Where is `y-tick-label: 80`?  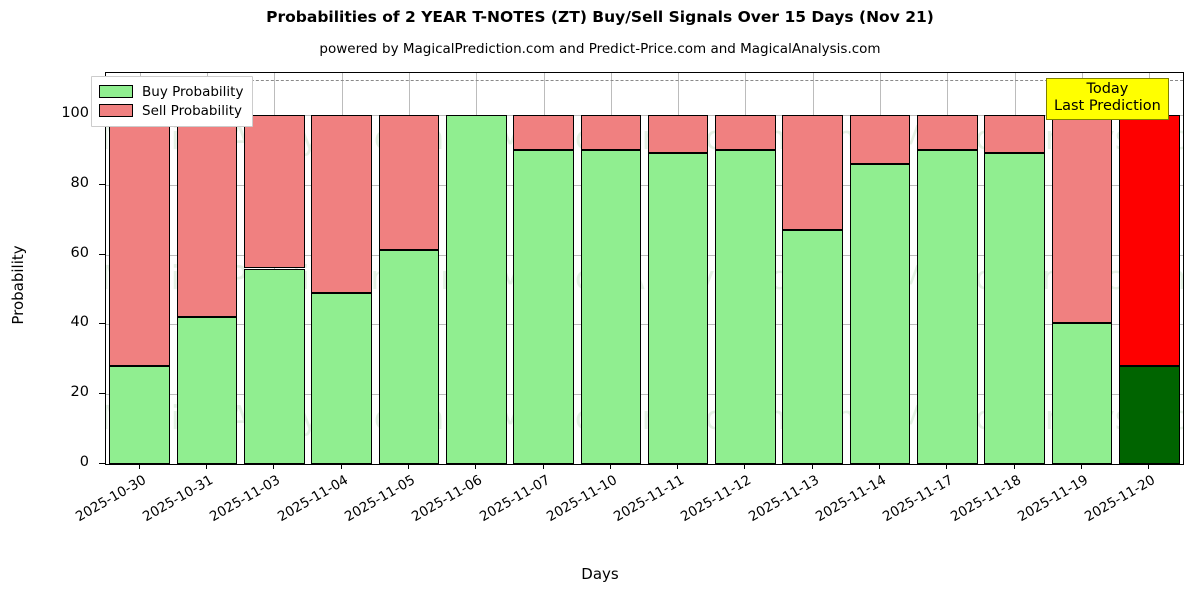
y-tick-label: 80 is located at coordinates (79, 182).